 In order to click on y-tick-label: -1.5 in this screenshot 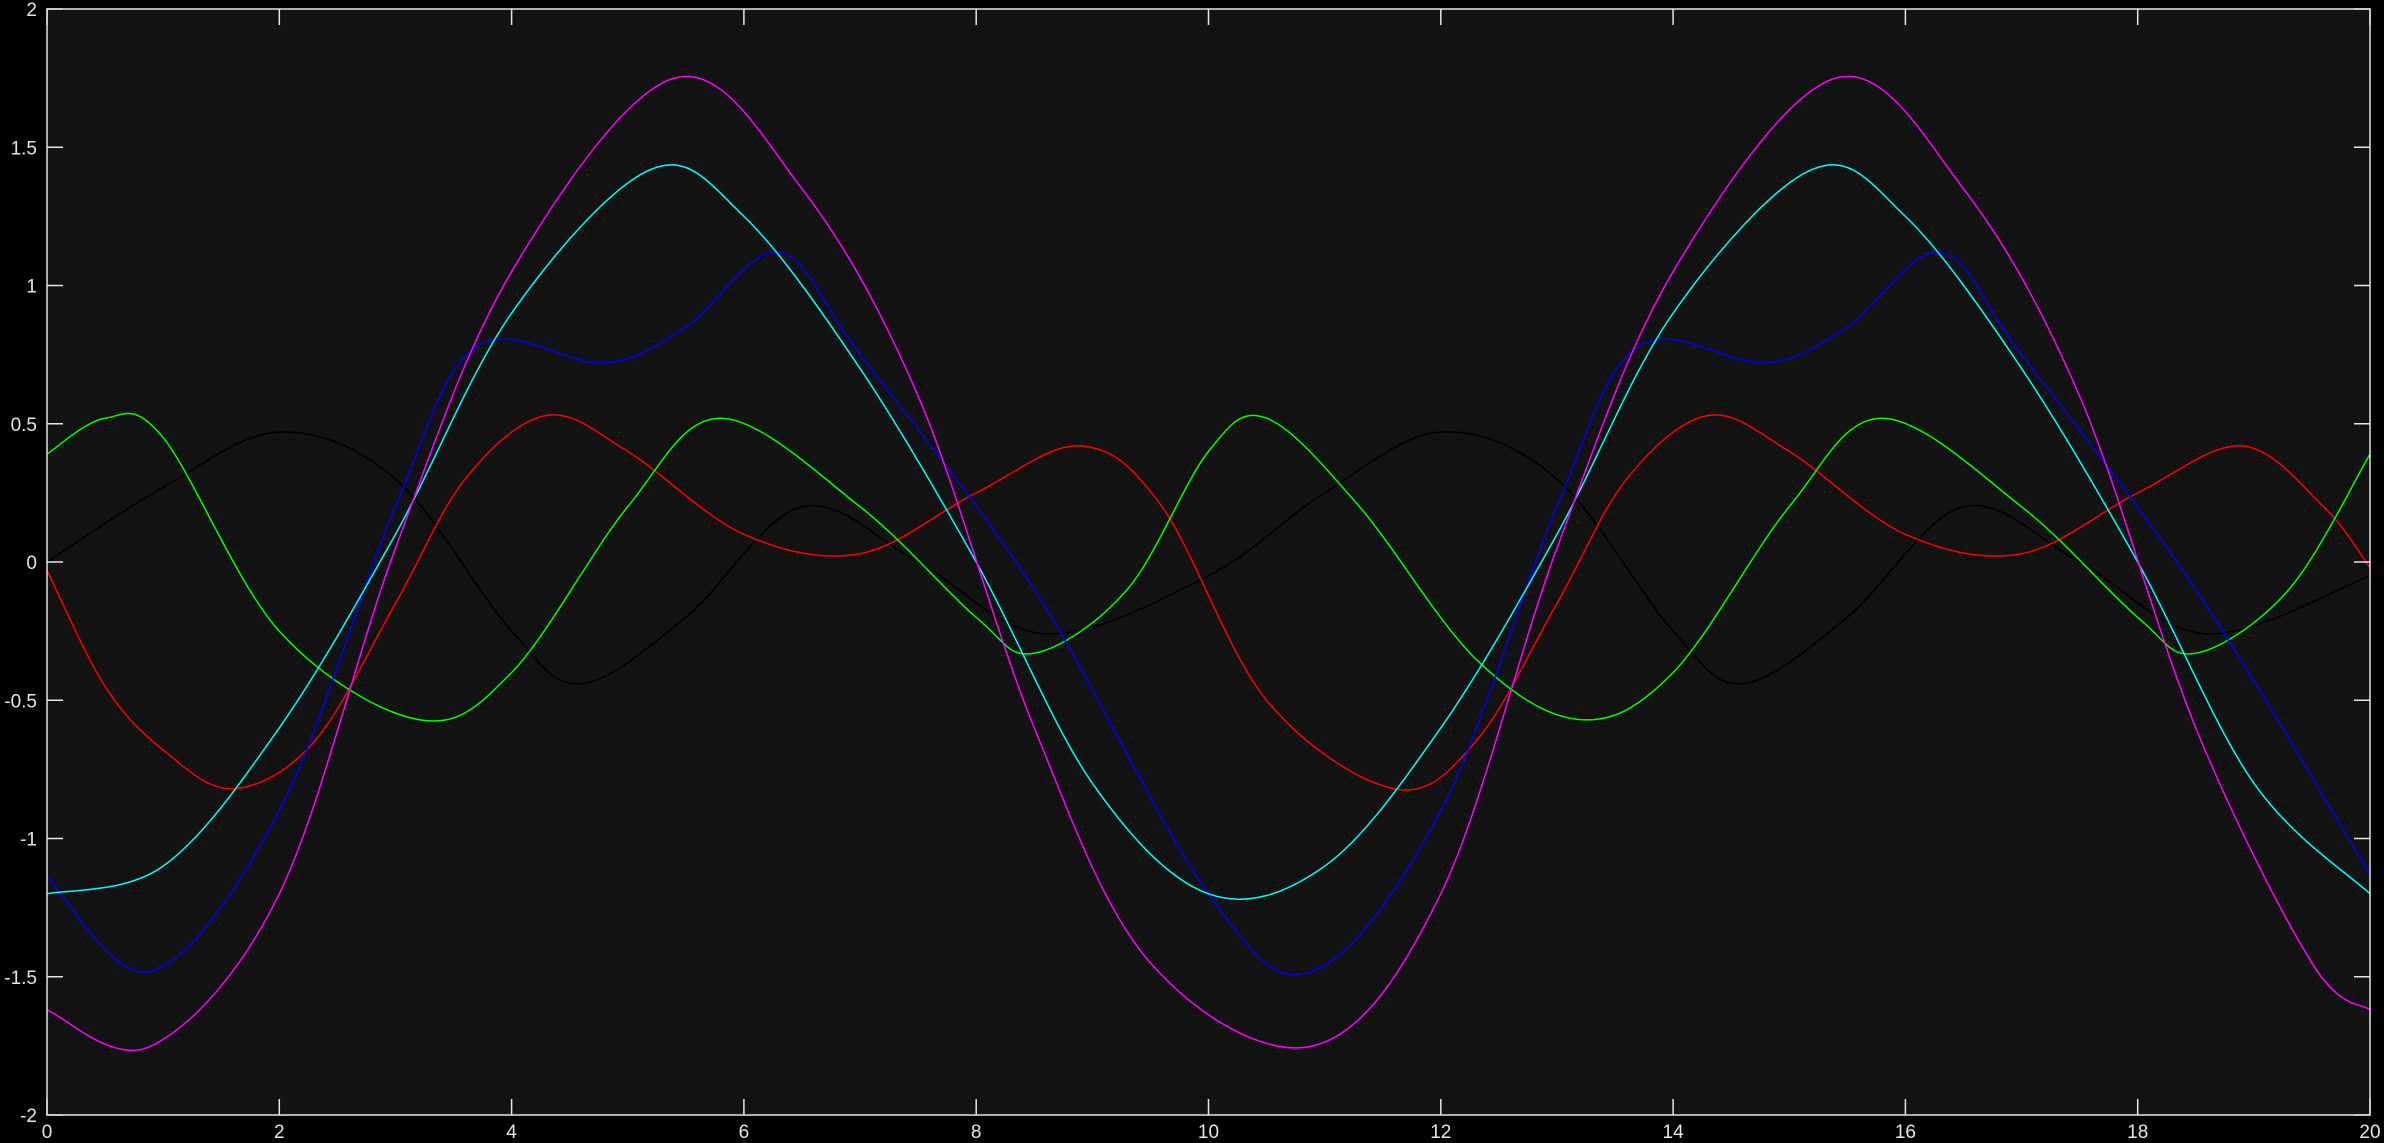, I will do `click(20, 978)`.